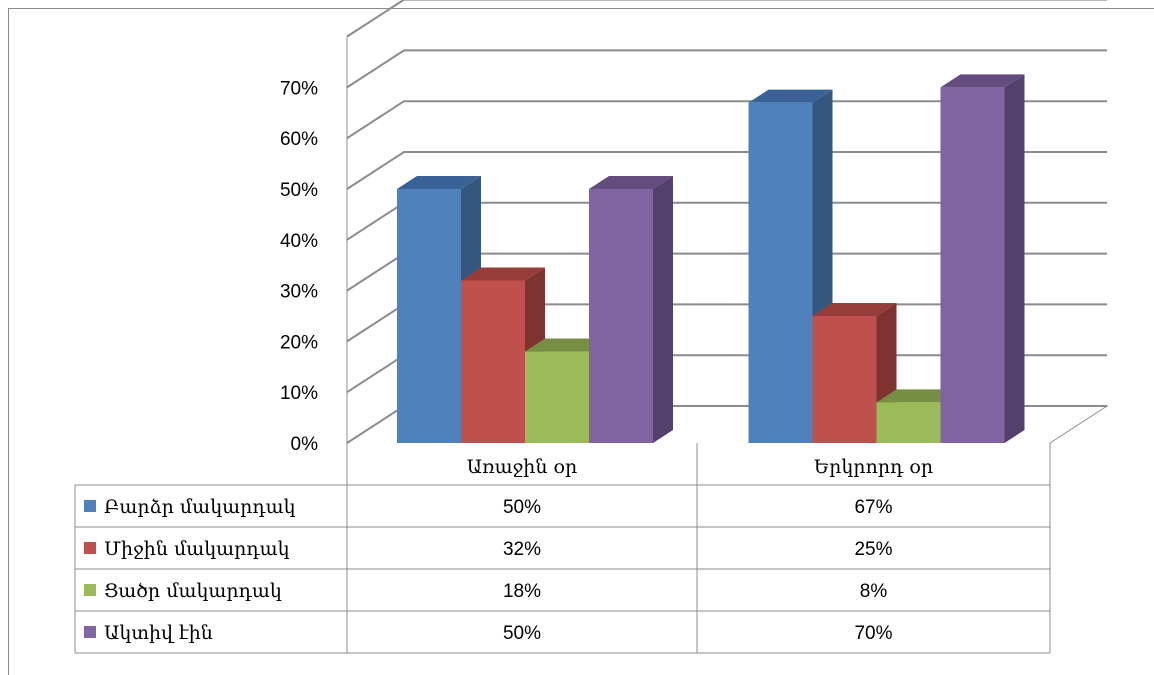 The image size is (1154, 675). Describe the element at coordinates (200, 507) in the screenshot. I see `legend-label: Բարձր մակարդակ` at that location.